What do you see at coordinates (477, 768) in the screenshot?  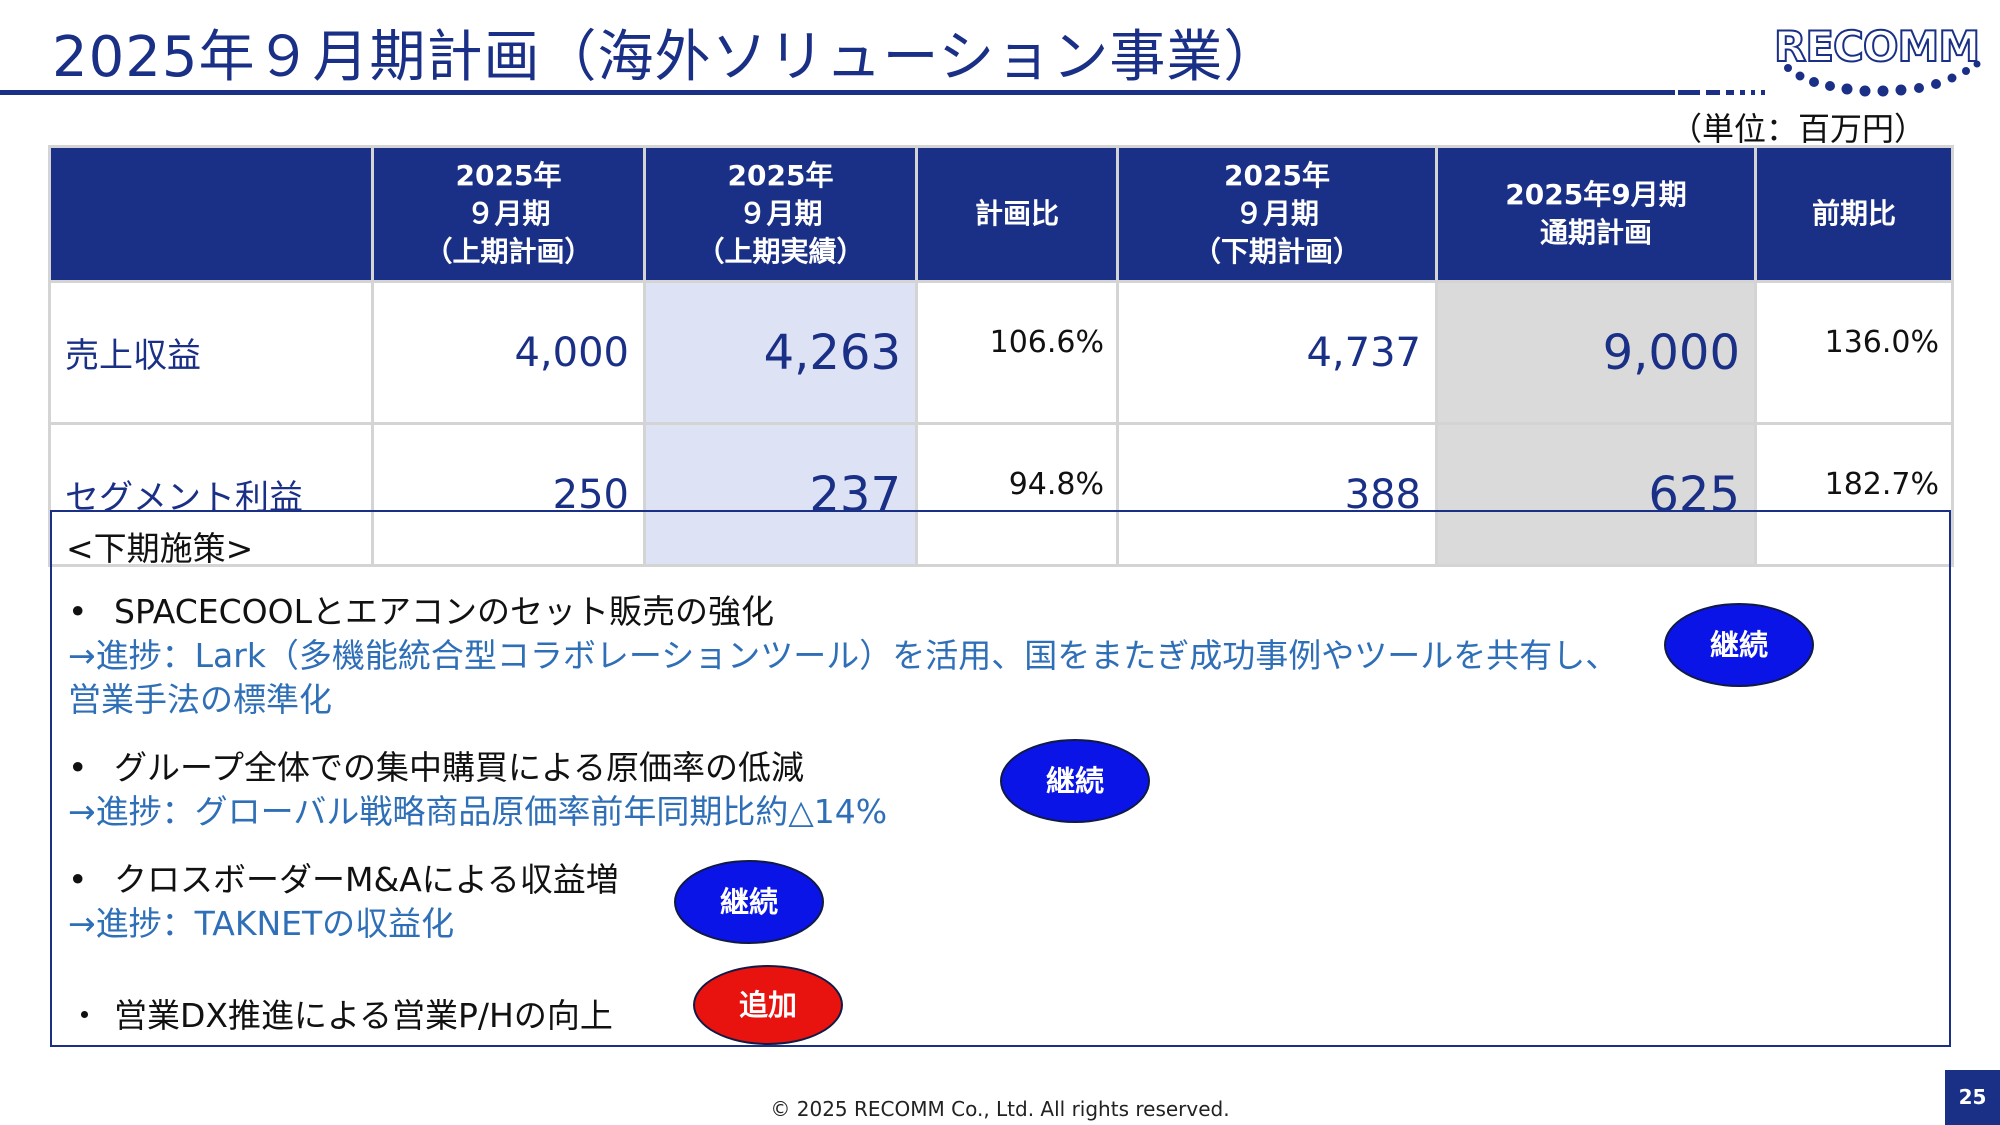 I see `measure-title: • グループ全体での集中購買による原価率の低減` at bounding box center [477, 768].